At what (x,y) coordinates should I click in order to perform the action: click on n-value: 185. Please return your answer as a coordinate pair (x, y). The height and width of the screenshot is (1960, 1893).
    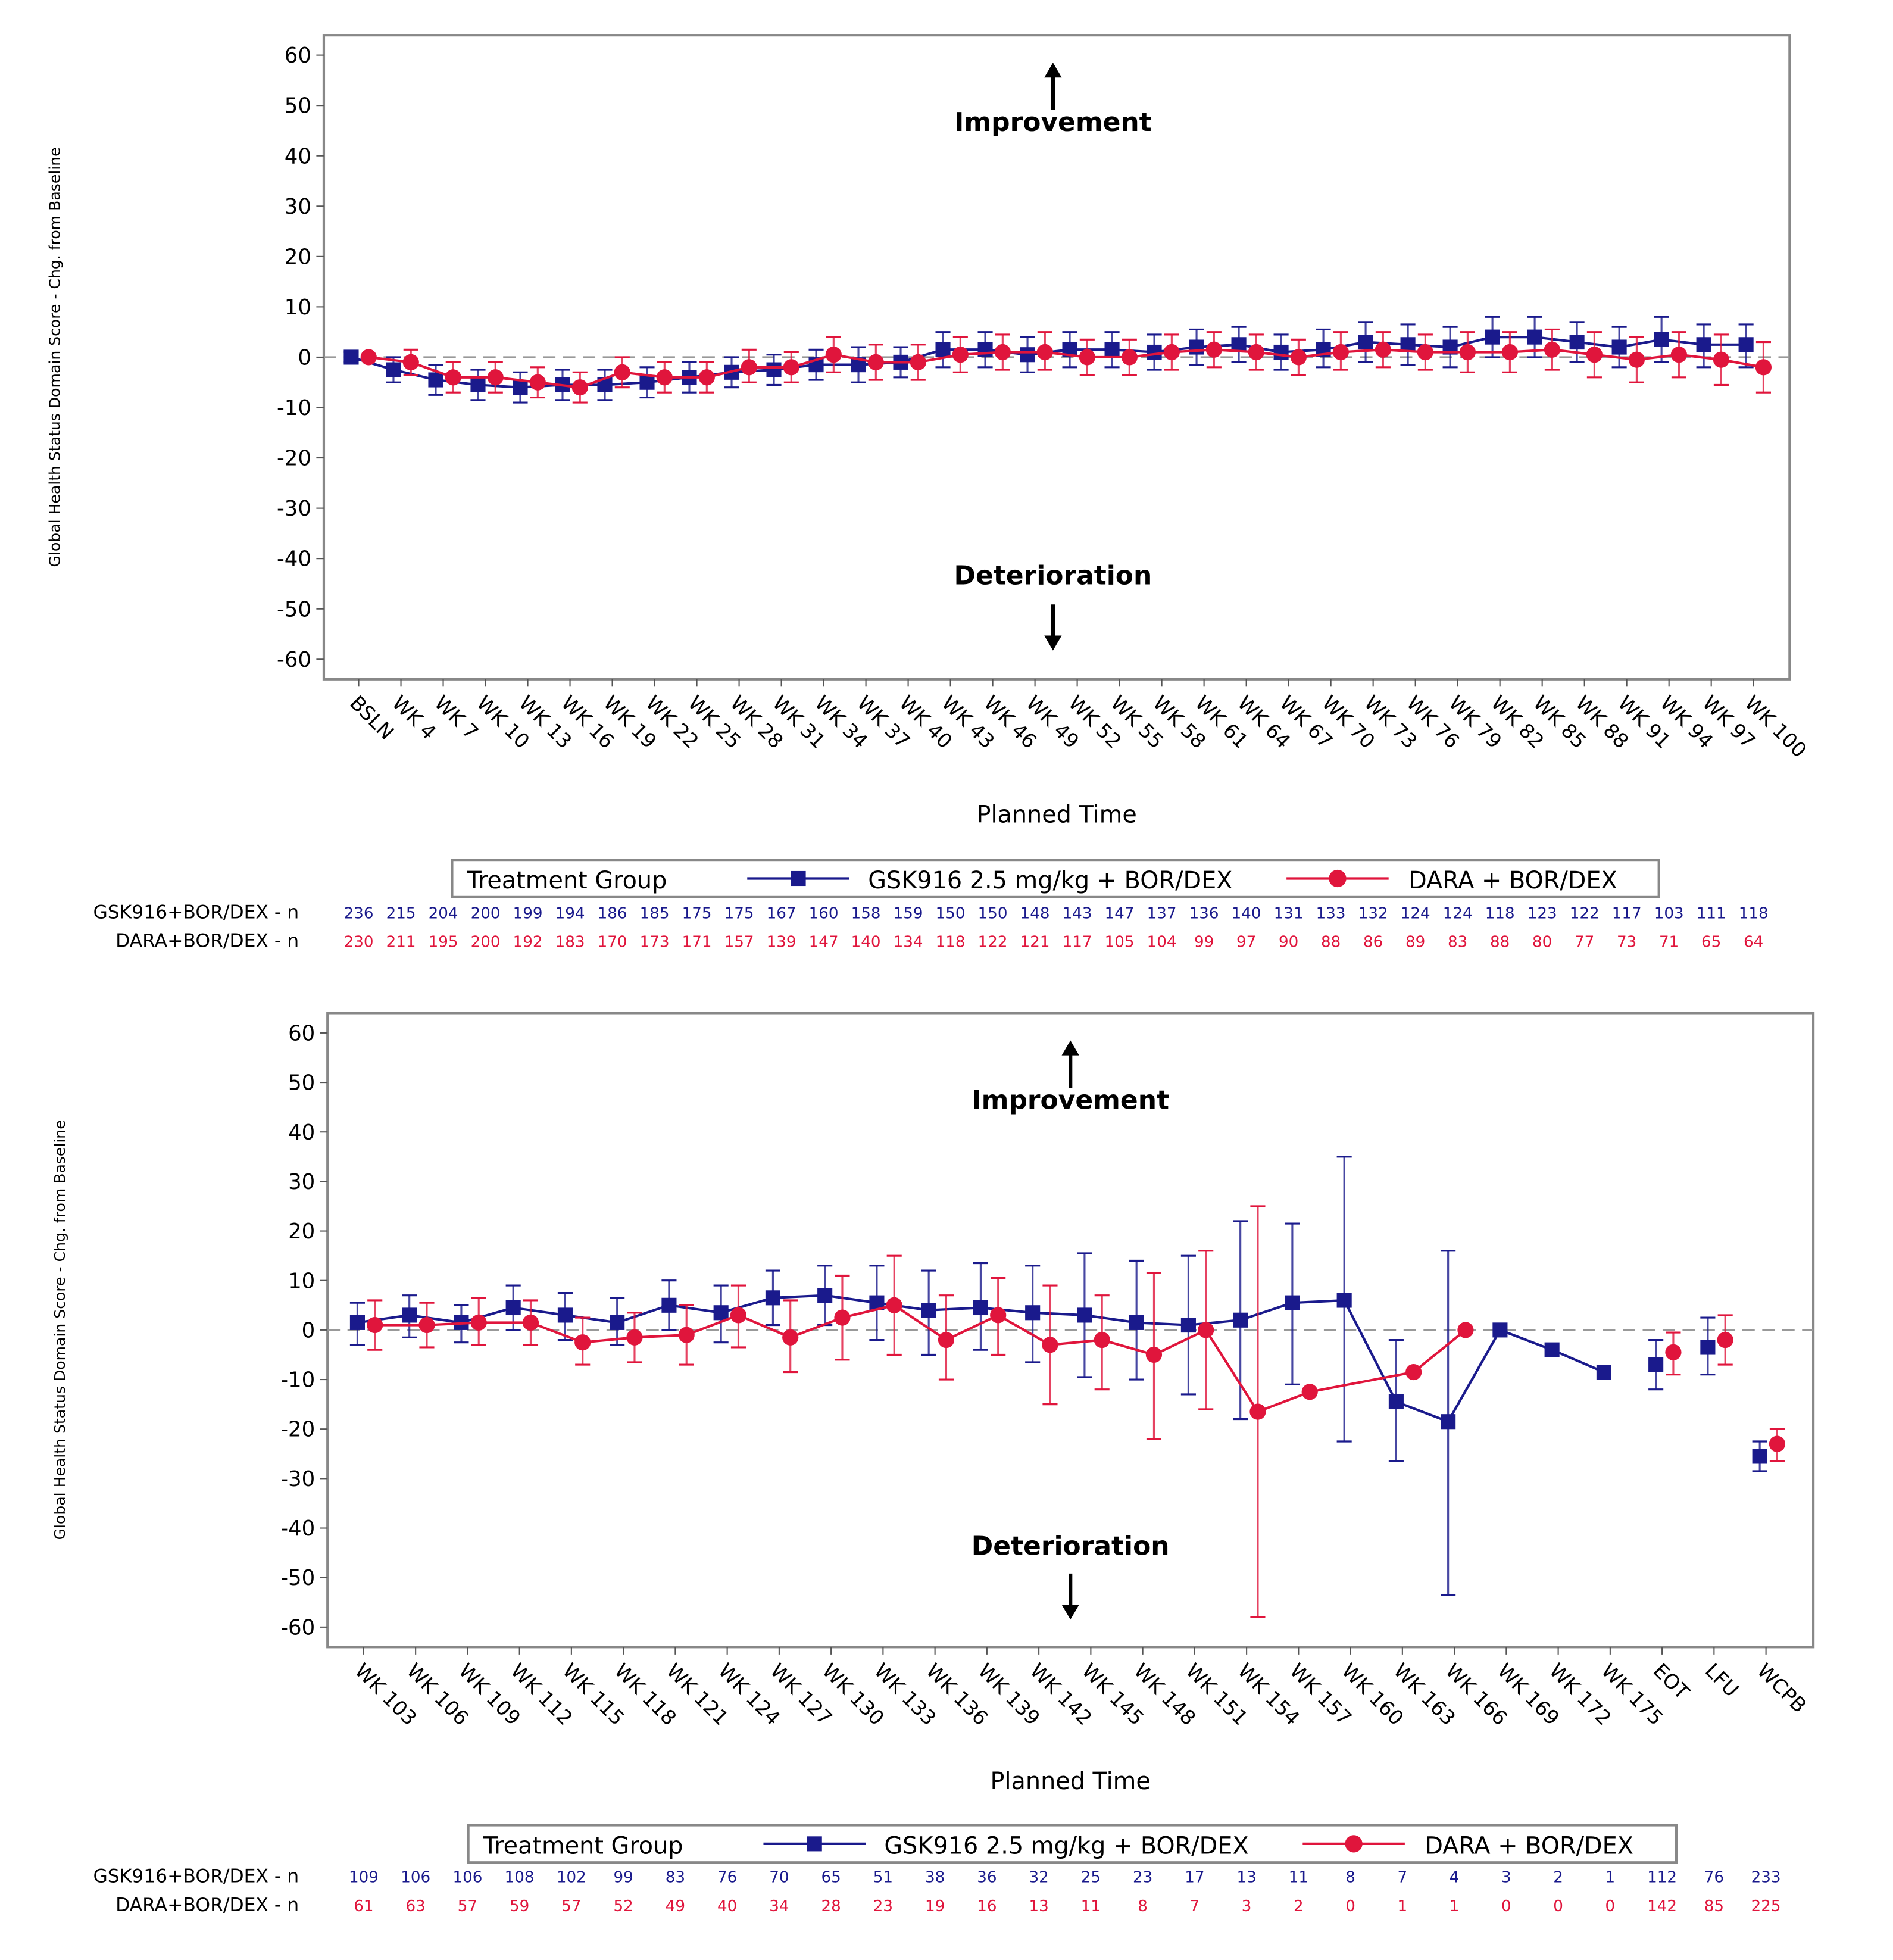
    Looking at the image, I should click on (655, 913).